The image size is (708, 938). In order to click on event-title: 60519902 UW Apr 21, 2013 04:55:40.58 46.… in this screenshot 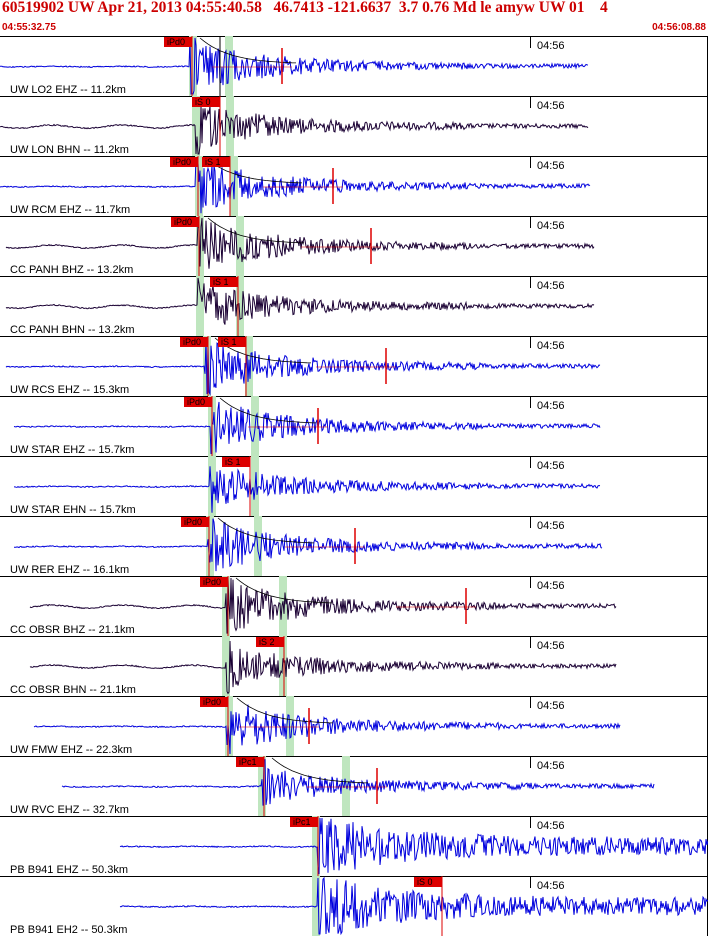, I will do `click(305, 8)`.